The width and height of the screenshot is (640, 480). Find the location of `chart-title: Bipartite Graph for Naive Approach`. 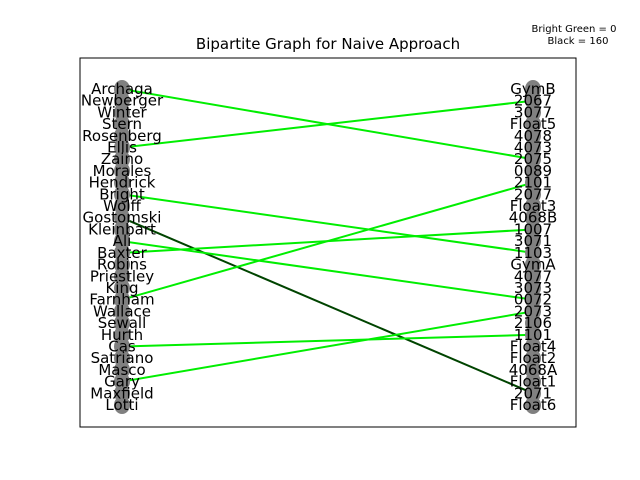

chart-title: Bipartite Graph for Naive Approach is located at coordinates (328, 44).